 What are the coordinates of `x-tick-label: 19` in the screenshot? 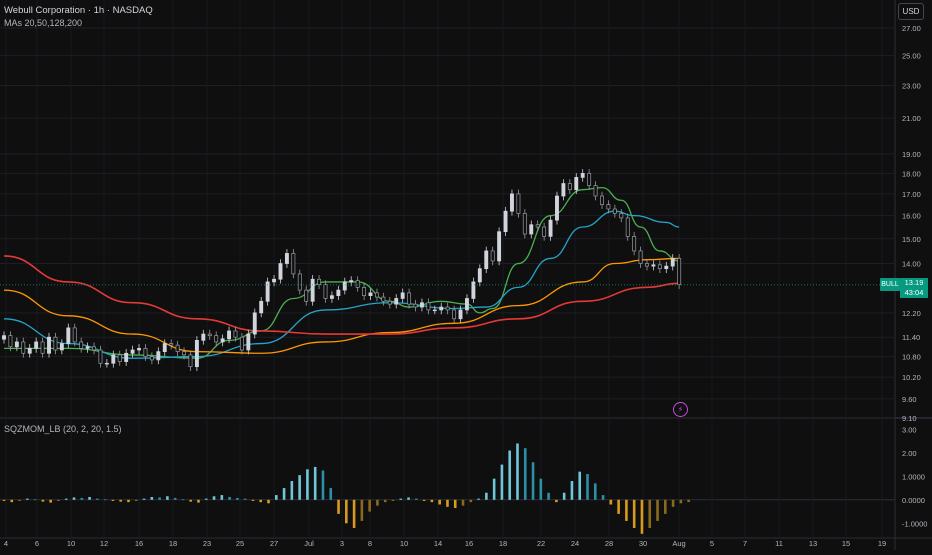 It's located at (882, 543).